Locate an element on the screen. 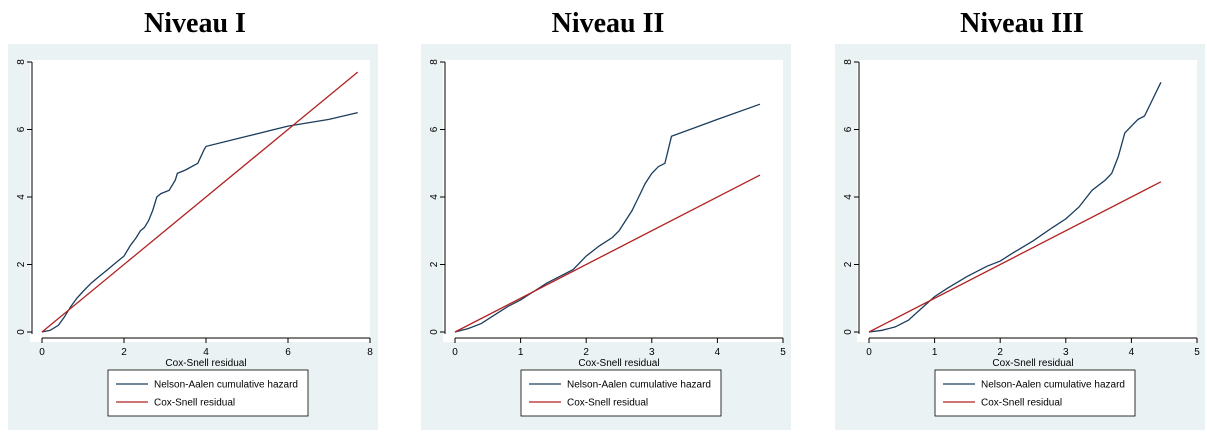 The image size is (1207, 432). chart-title: Niveau III is located at coordinates (1022, 23).